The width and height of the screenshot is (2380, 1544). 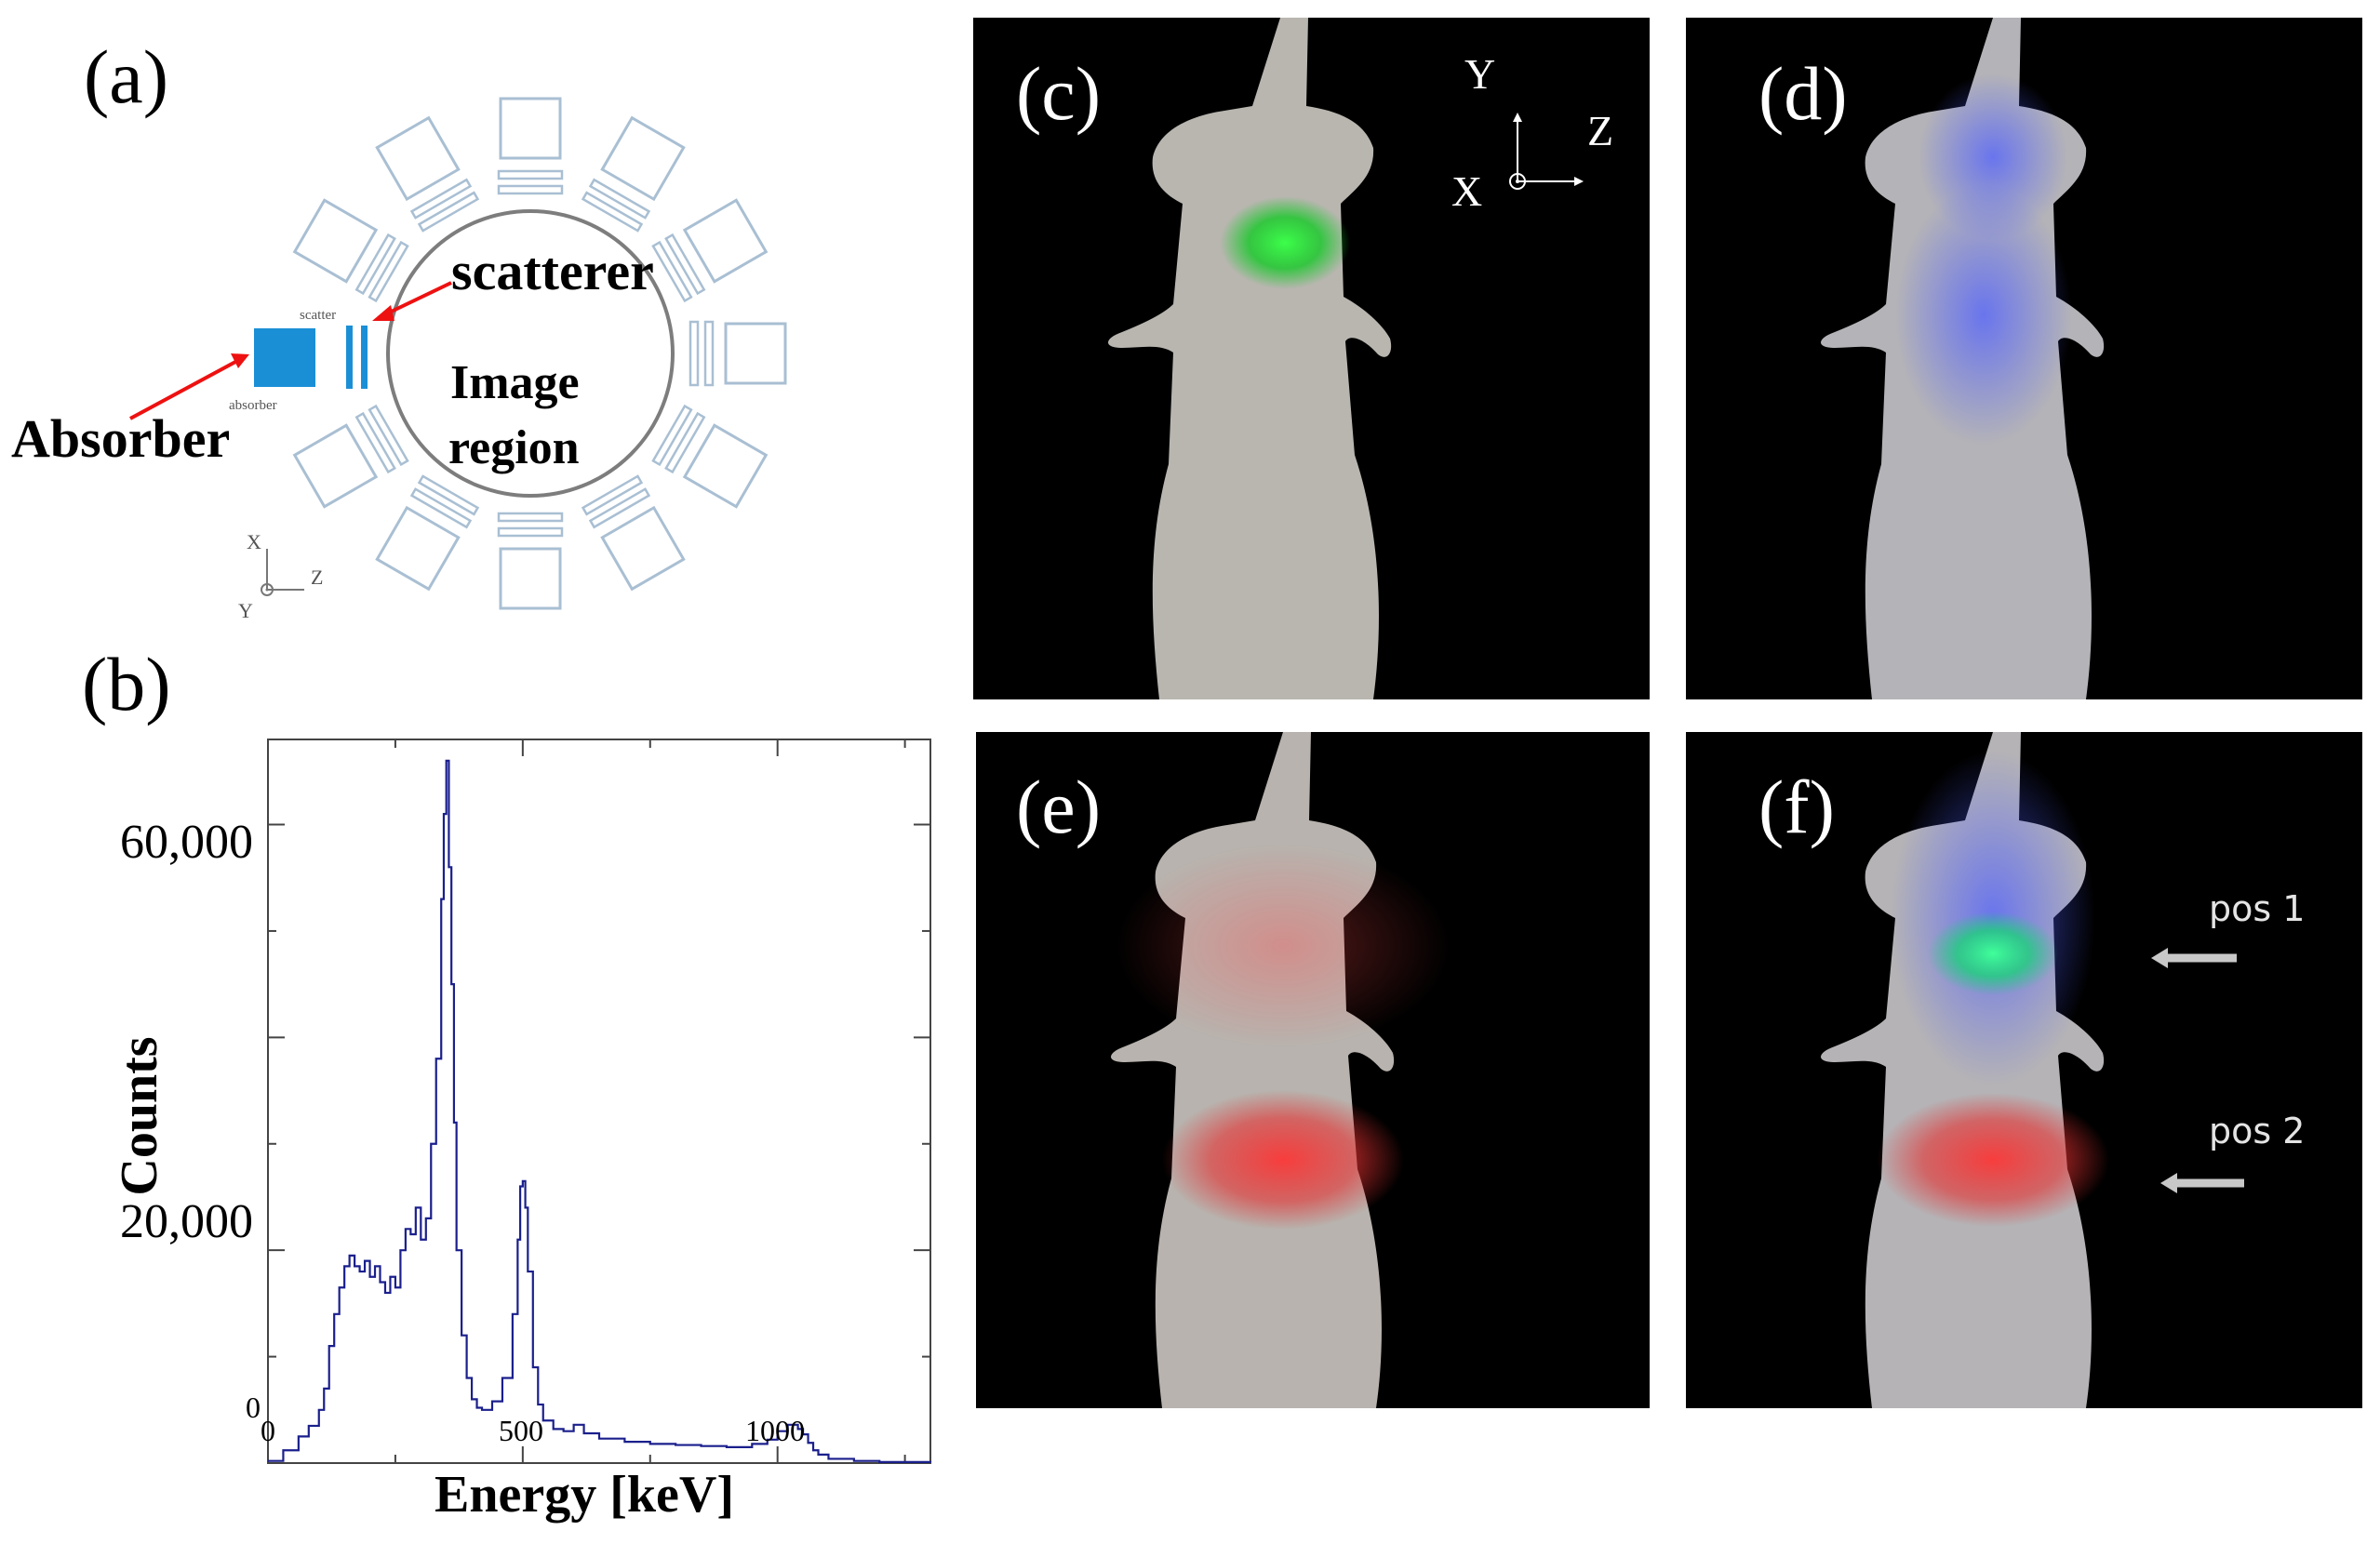 What do you see at coordinates (521, 1430) in the screenshot?
I see `x-tick-label-500: 500` at bounding box center [521, 1430].